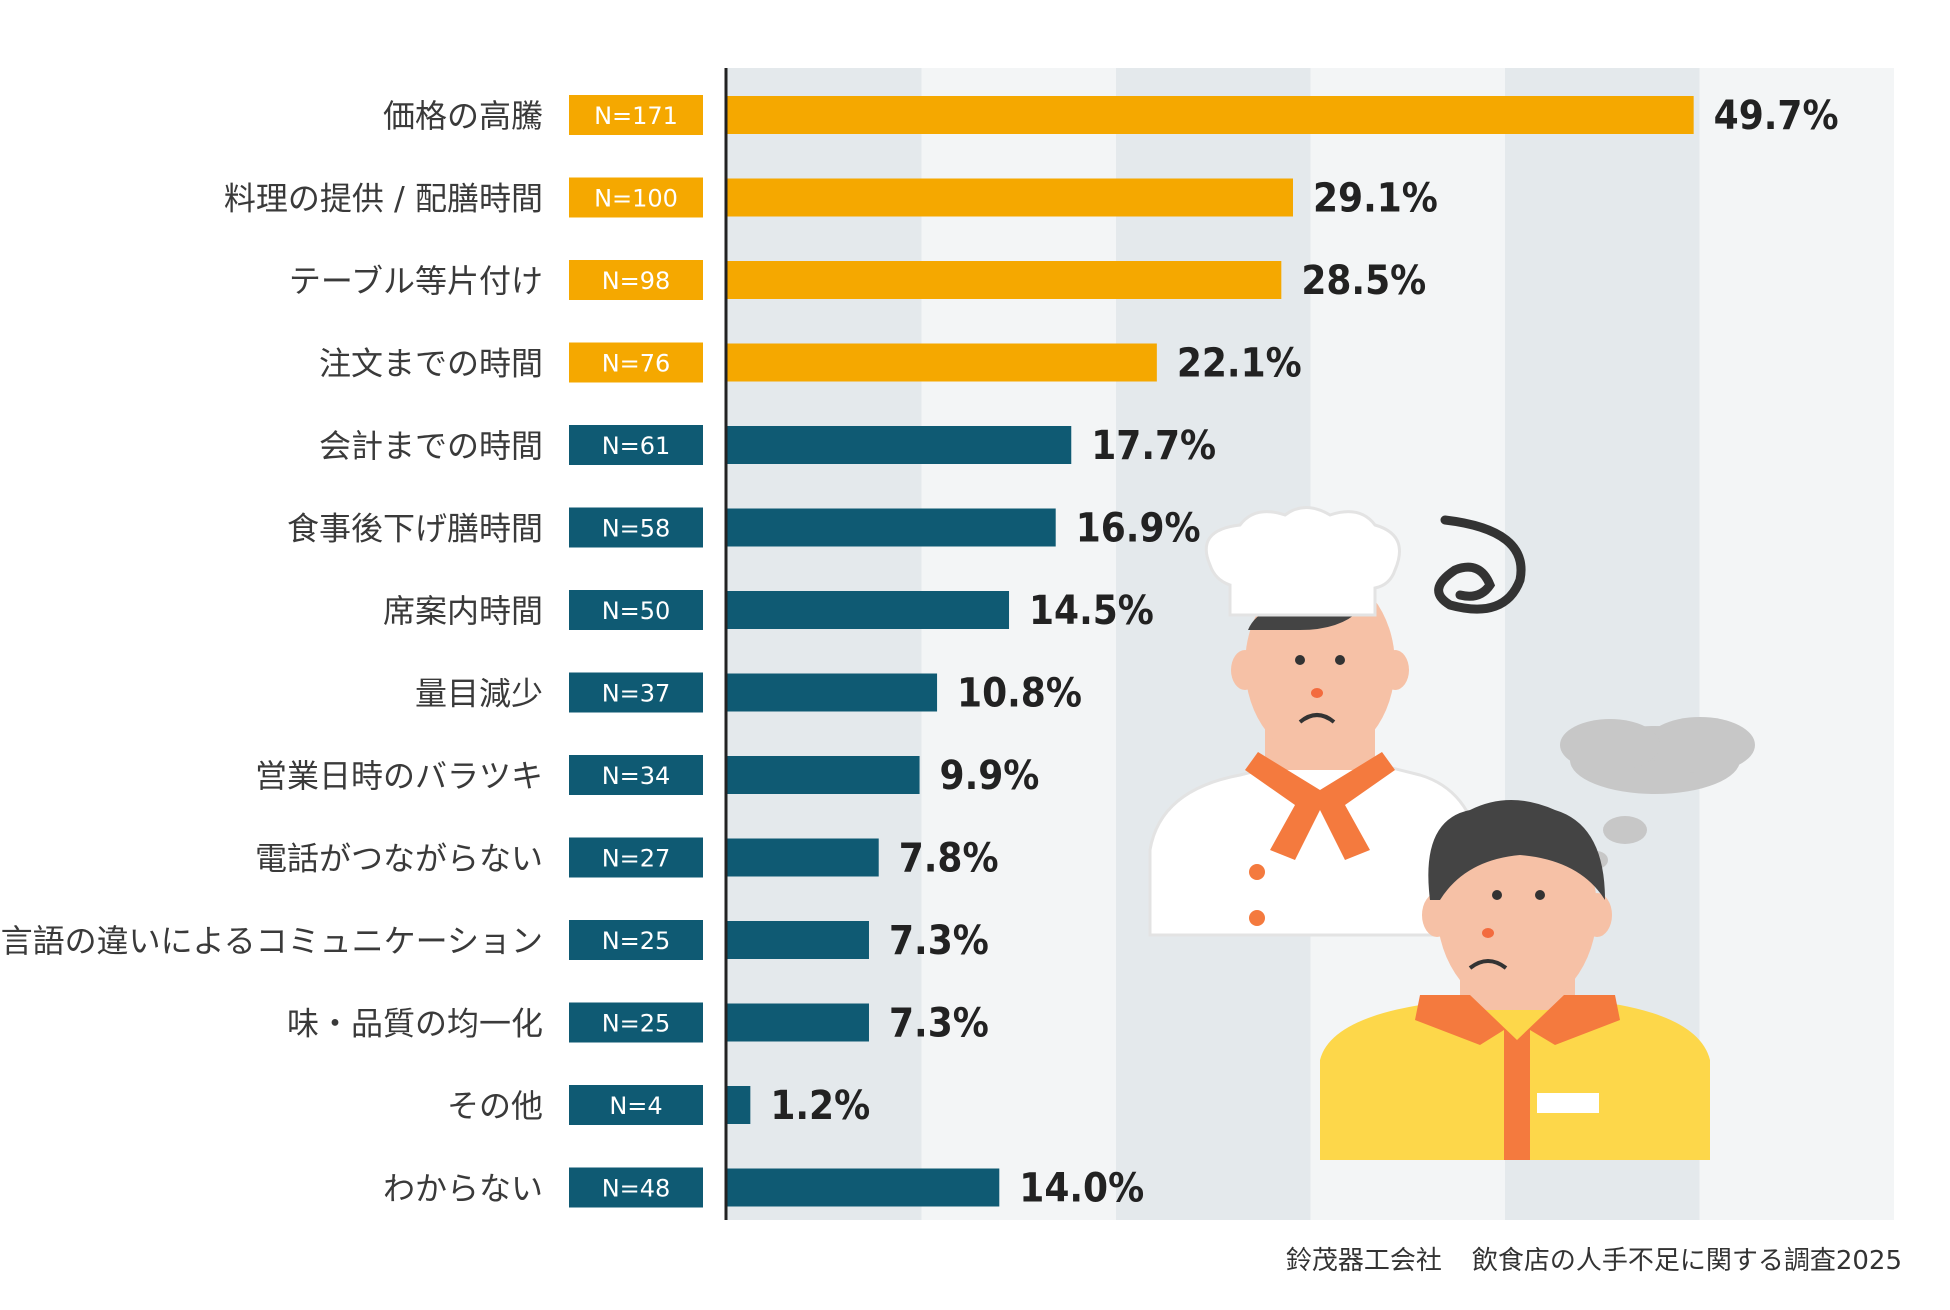  I want to click on value-label: 9.9%, so click(990, 776).